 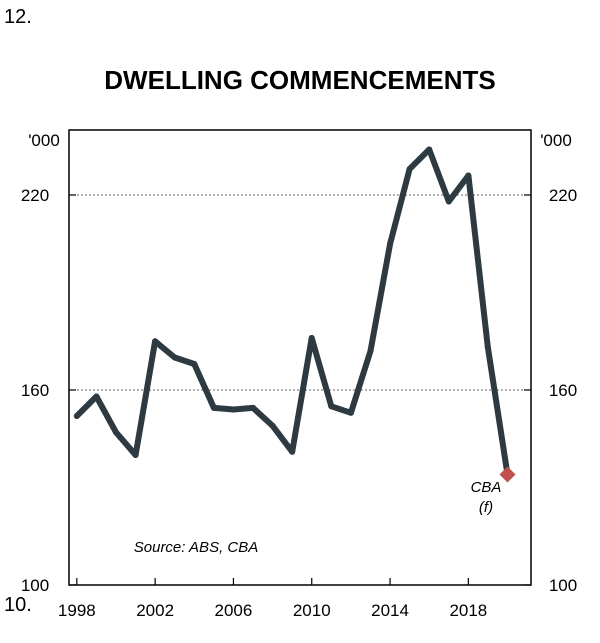 I want to click on chart-title: DWELLING COMMENCEMENTS, so click(x=299, y=80).